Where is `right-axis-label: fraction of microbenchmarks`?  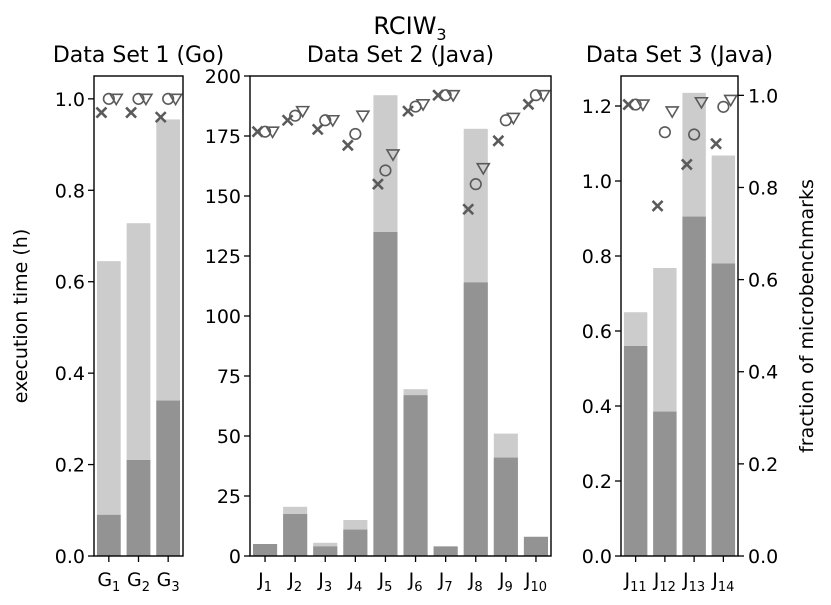 right-axis-label: fraction of microbenchmarks is located at coordinates (807, 316).